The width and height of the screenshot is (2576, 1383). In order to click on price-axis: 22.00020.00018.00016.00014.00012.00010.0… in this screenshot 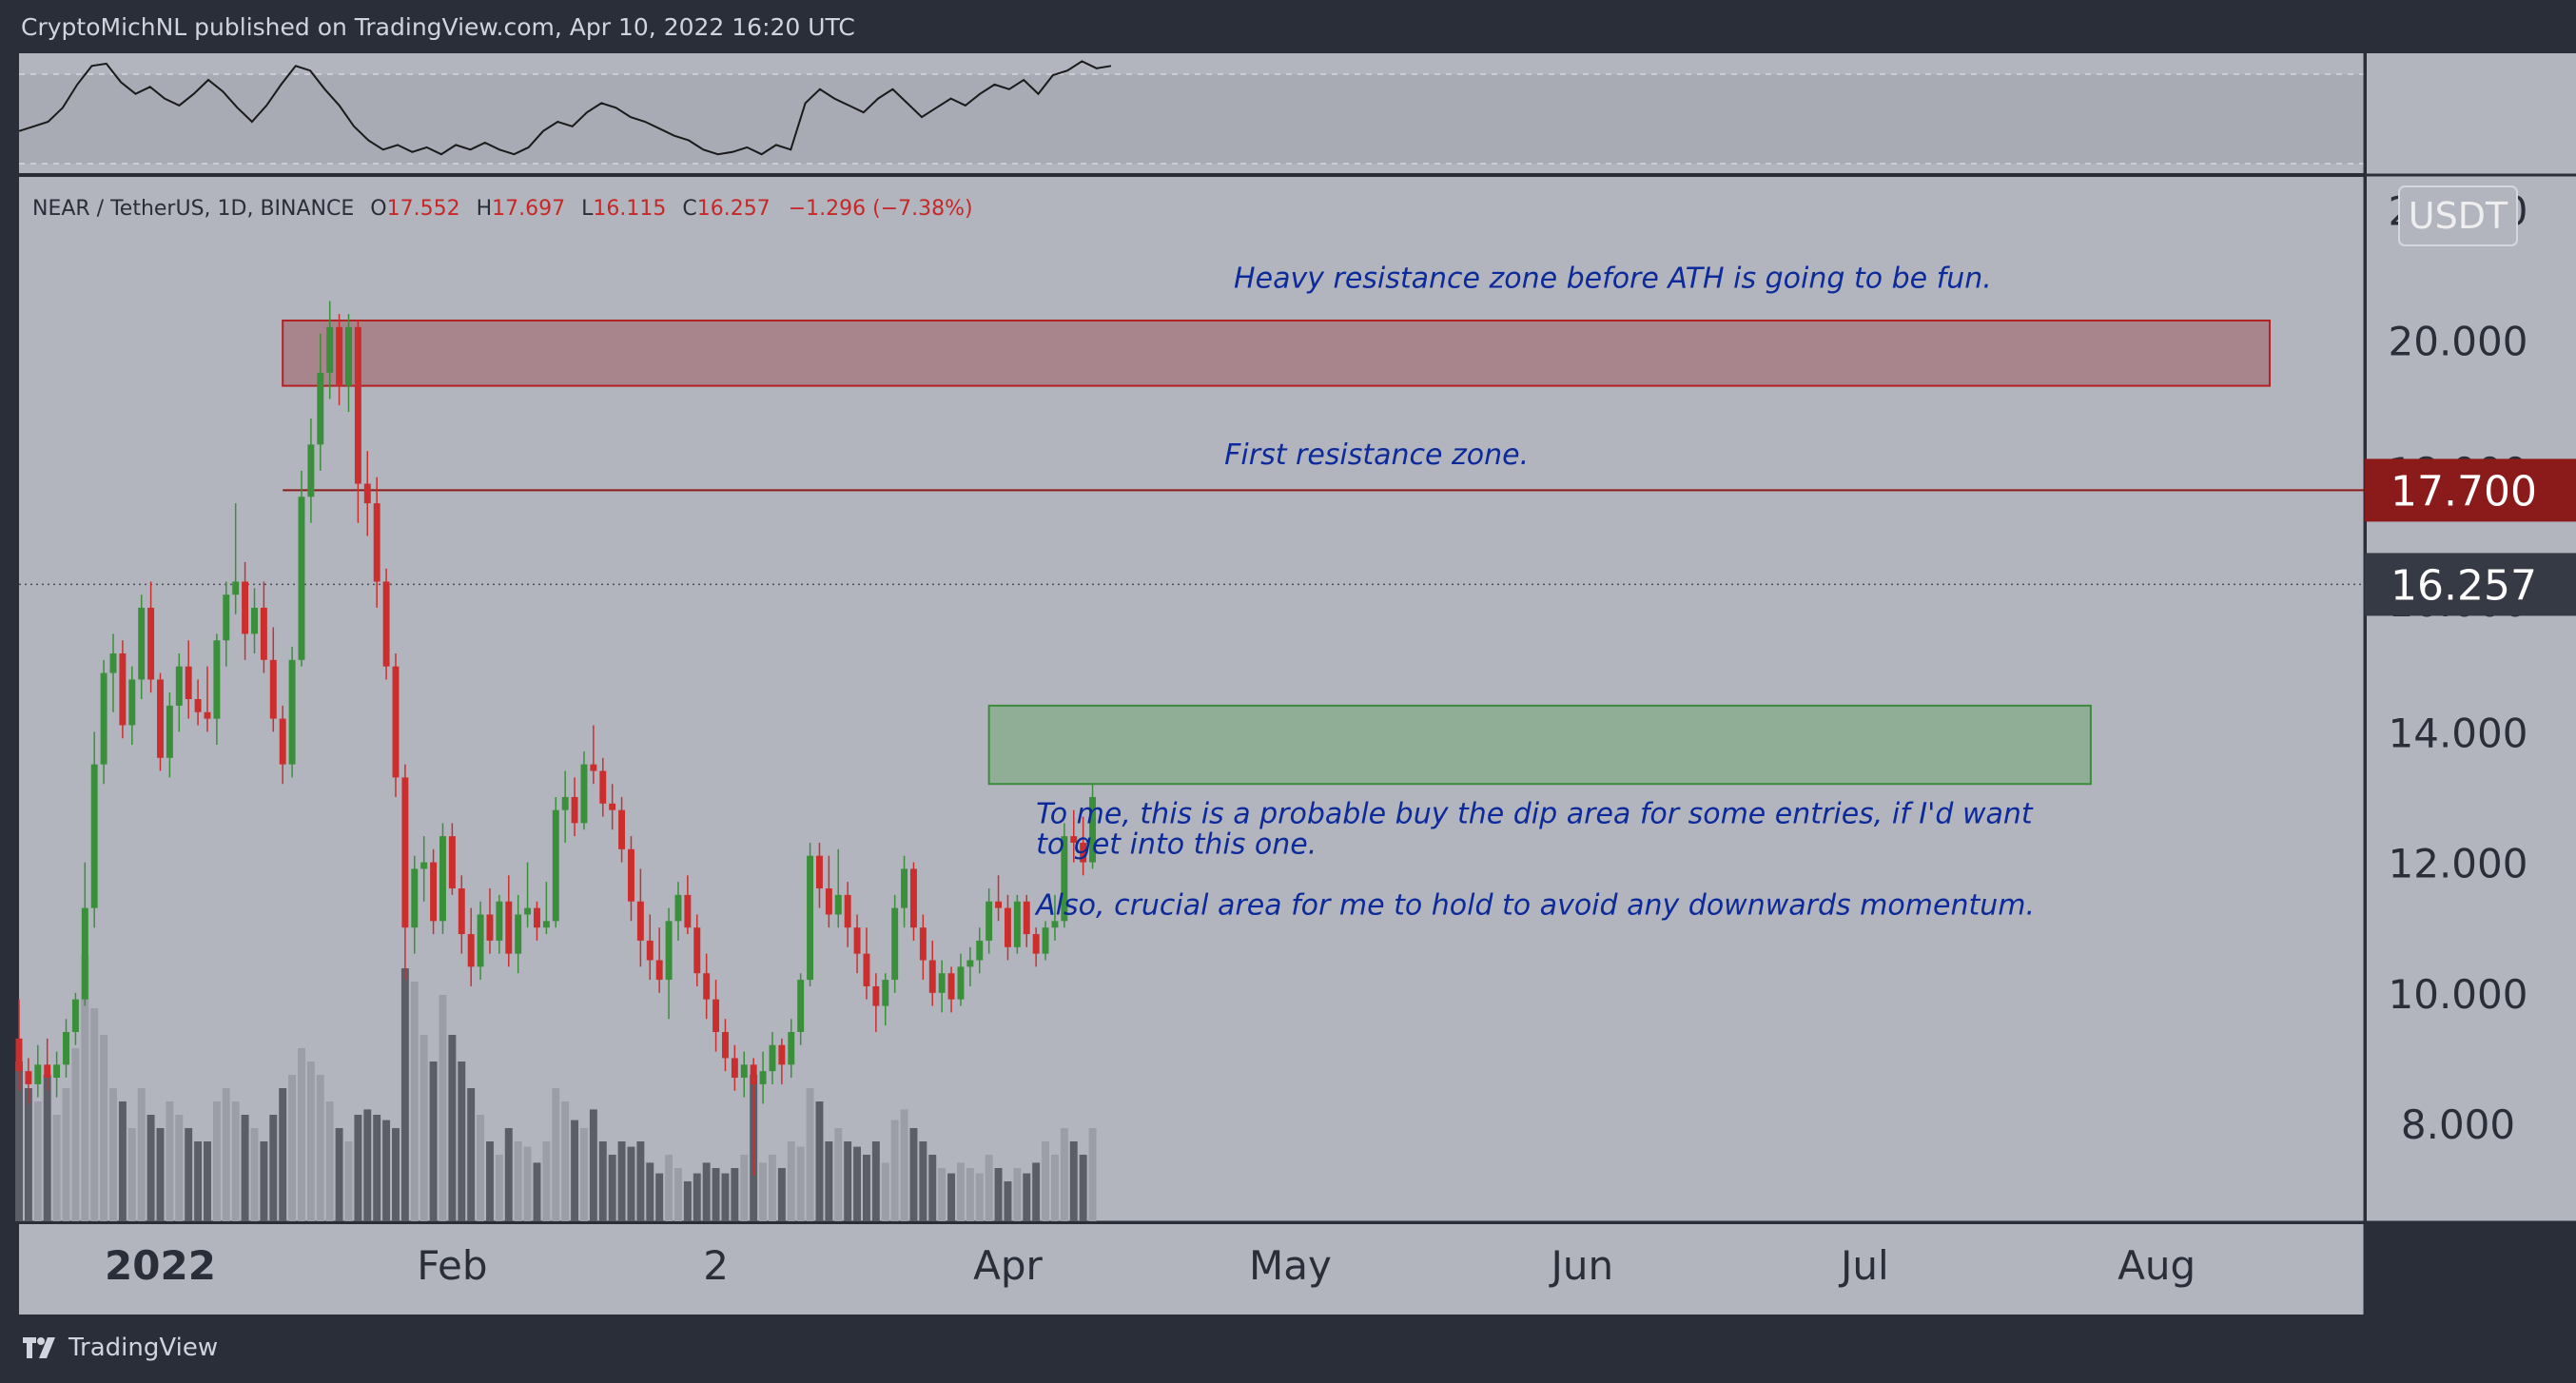, I will do `click(2470, 667)`.